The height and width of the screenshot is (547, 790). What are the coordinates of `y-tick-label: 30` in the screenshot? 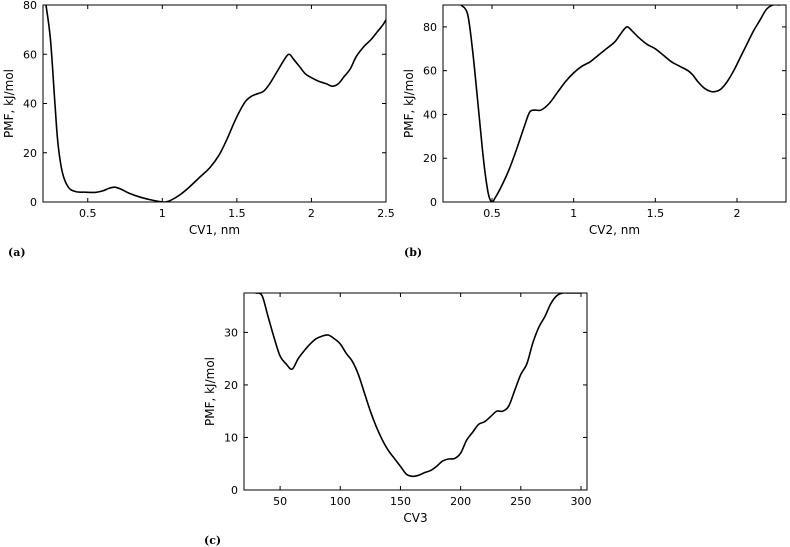 It's located at (231, 332).